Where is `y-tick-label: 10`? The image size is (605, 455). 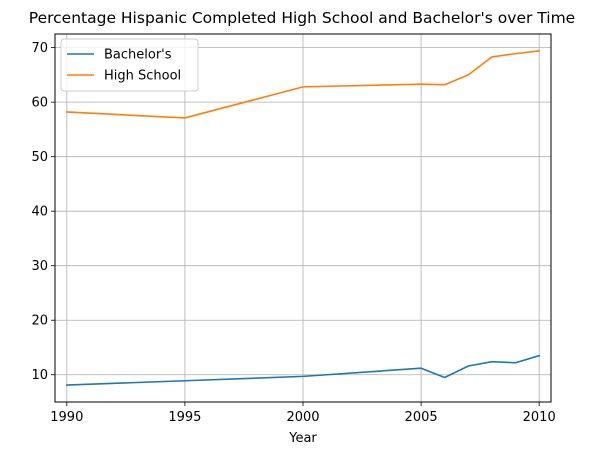 y-tick-label: 10 is located at coordinates (39, 375).